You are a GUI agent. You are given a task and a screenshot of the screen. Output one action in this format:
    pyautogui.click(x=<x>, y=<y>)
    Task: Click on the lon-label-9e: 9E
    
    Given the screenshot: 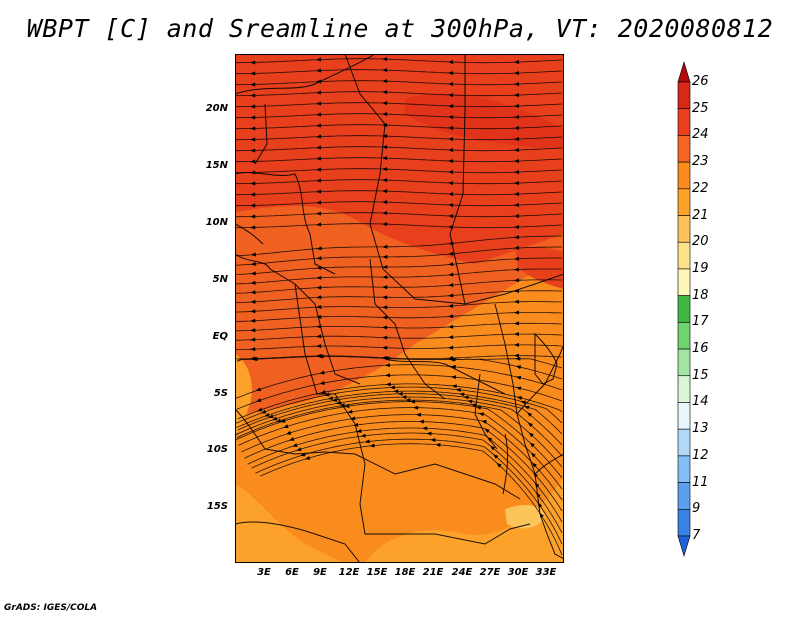 What is the action you would take?
    pyautogui.click(x=320, y=572)
    